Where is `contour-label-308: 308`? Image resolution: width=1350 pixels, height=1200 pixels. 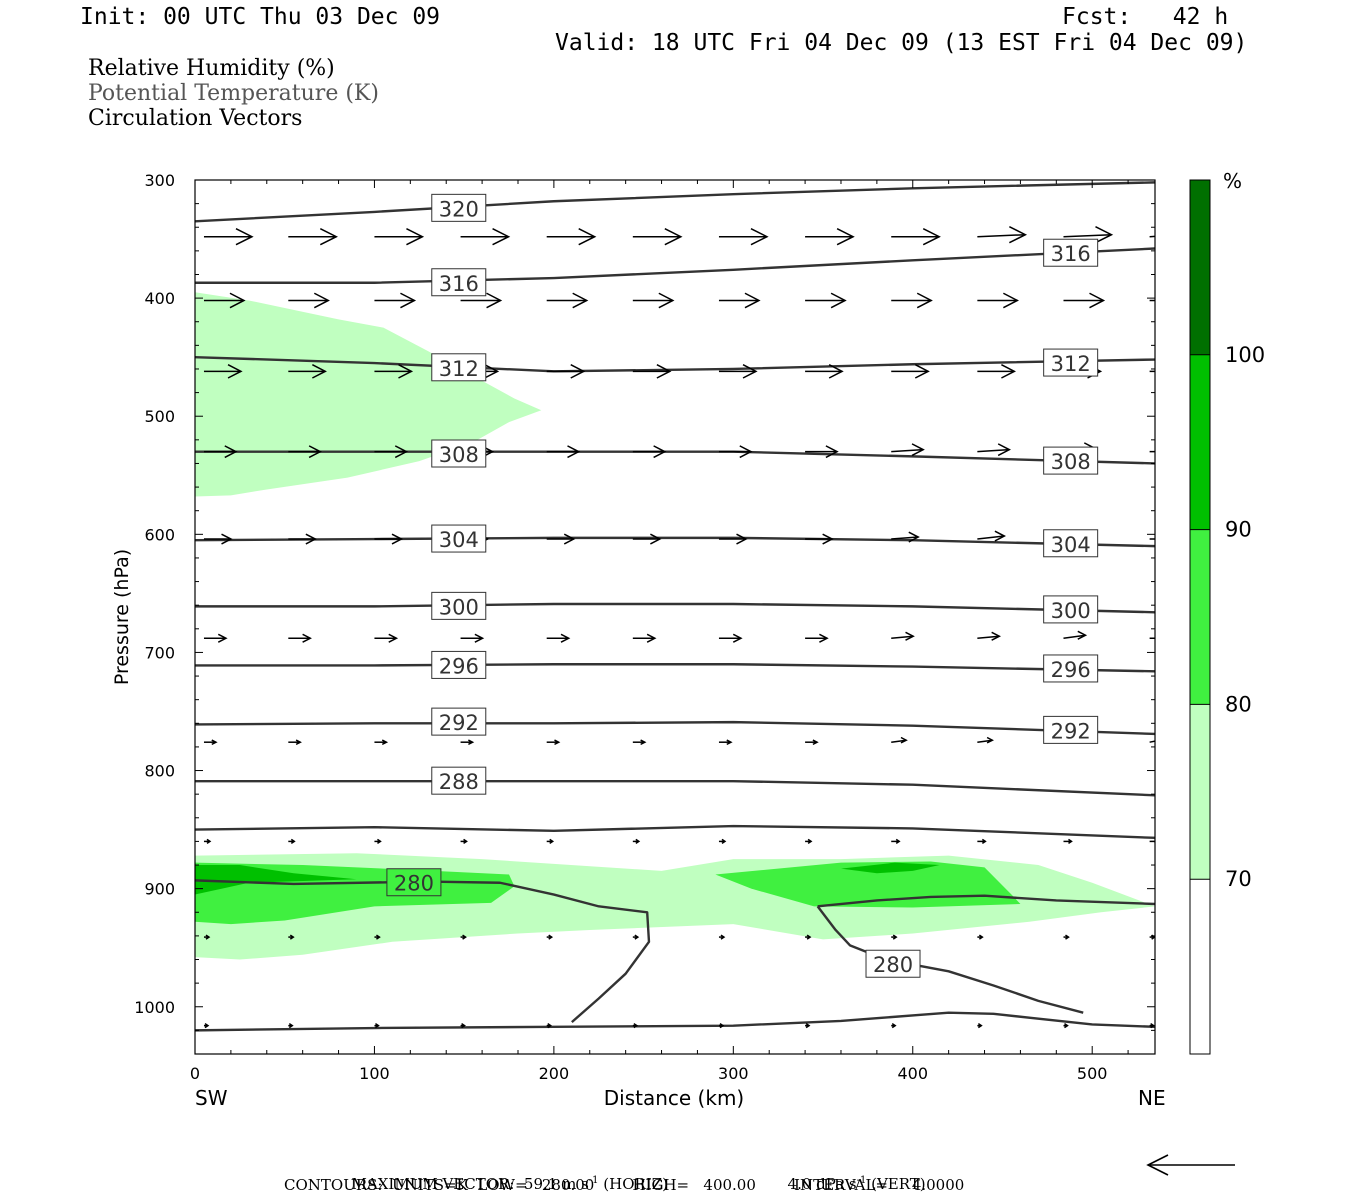
contour-label-308: 308 is located at coordinates (459, 455).